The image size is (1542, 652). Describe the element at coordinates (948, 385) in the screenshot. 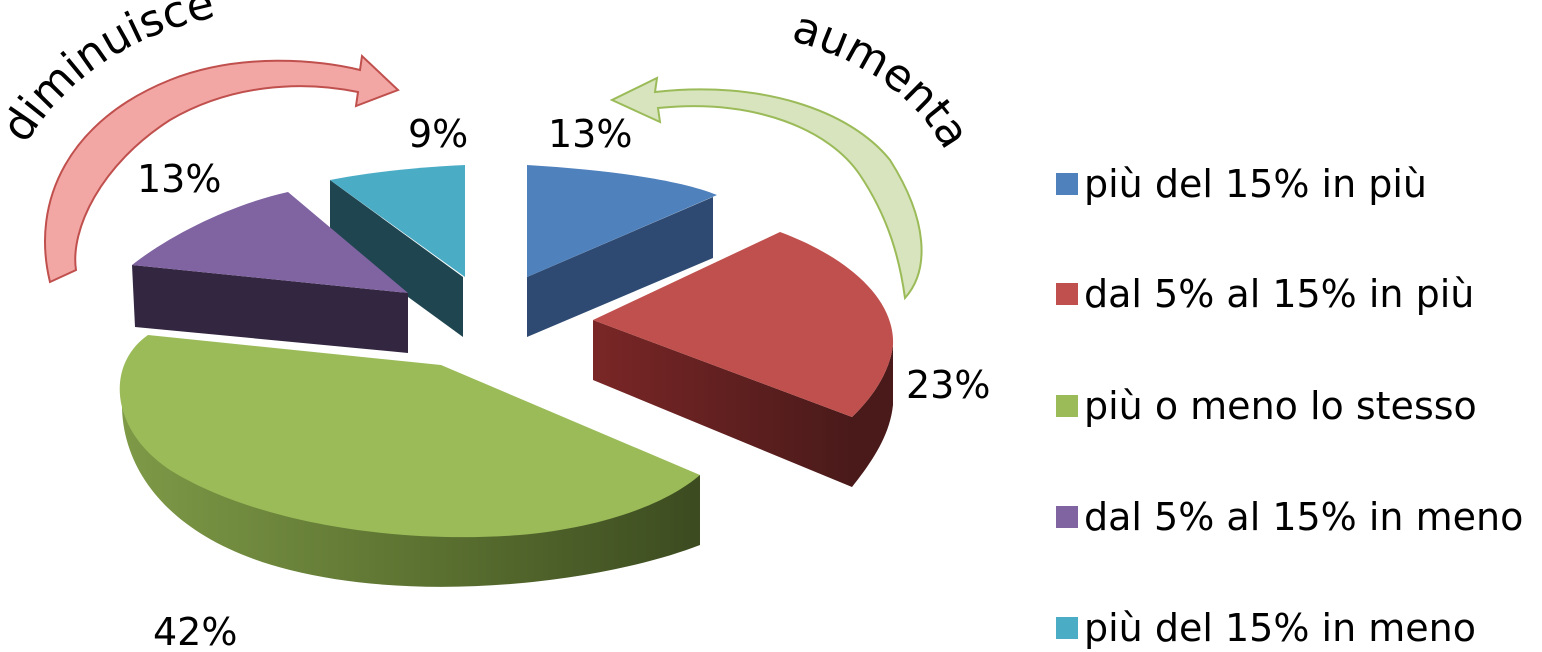

I see `data-label-dal-5-al-15-in-piu: 23%` at that location.